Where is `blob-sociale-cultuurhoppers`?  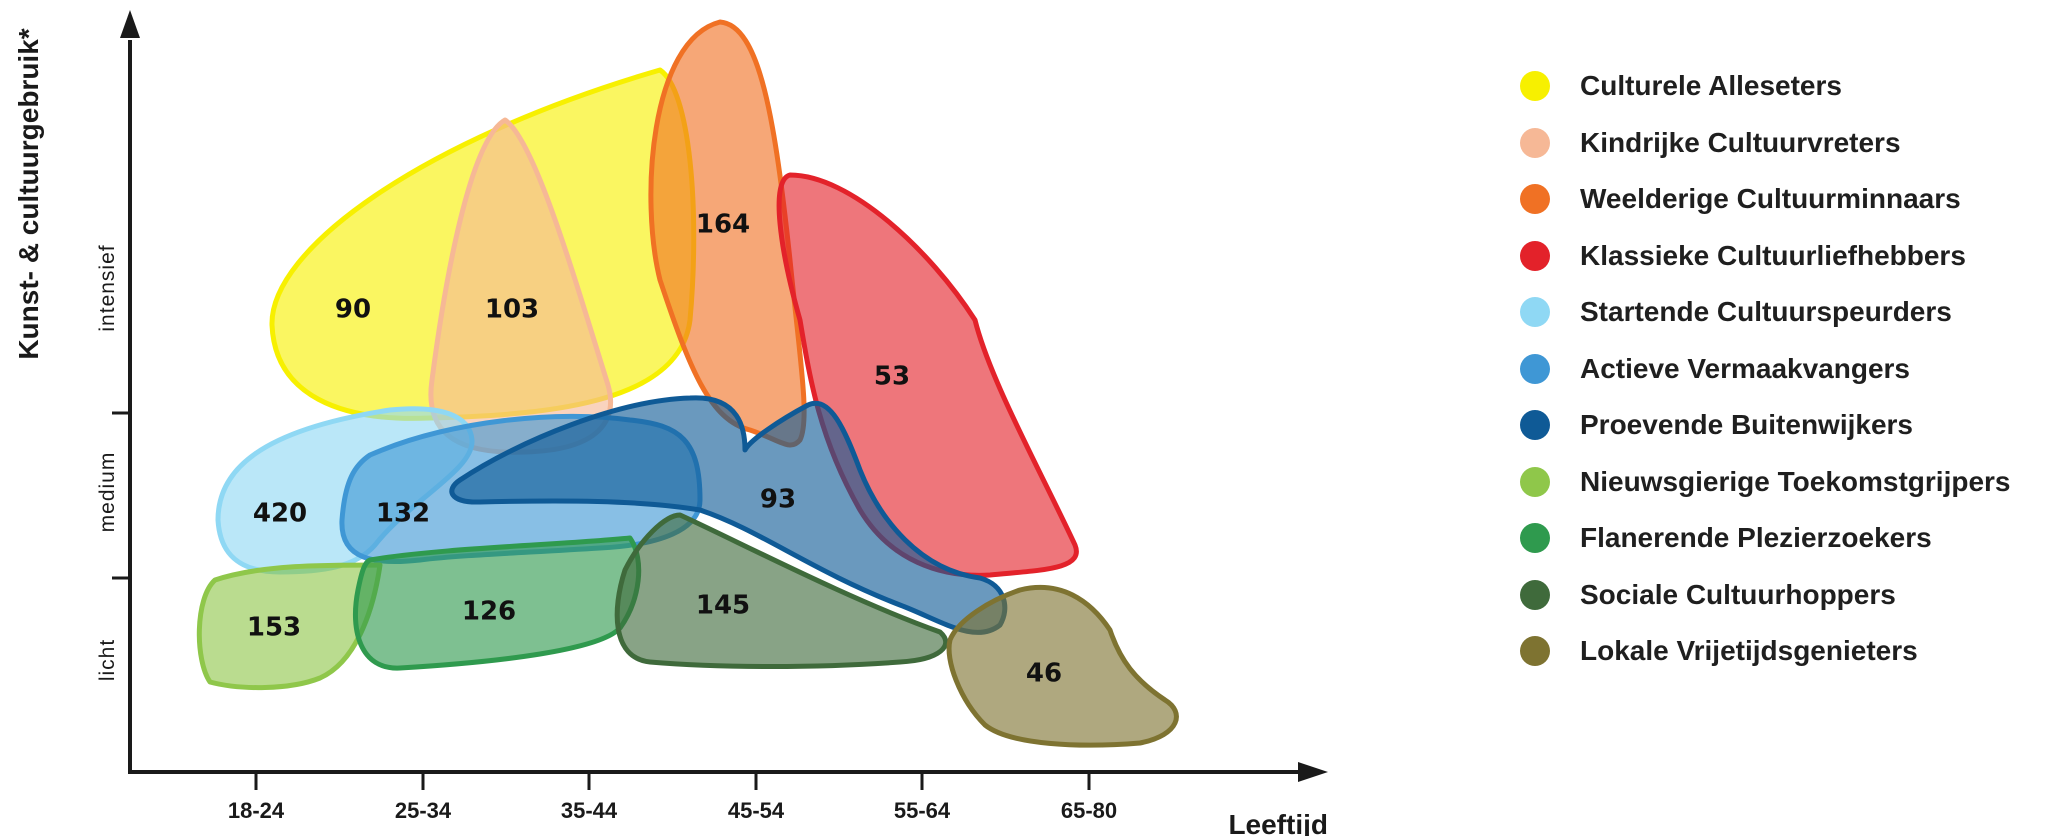
blob-sociale-cultuurhoppers is located at coordinates (781, 590).